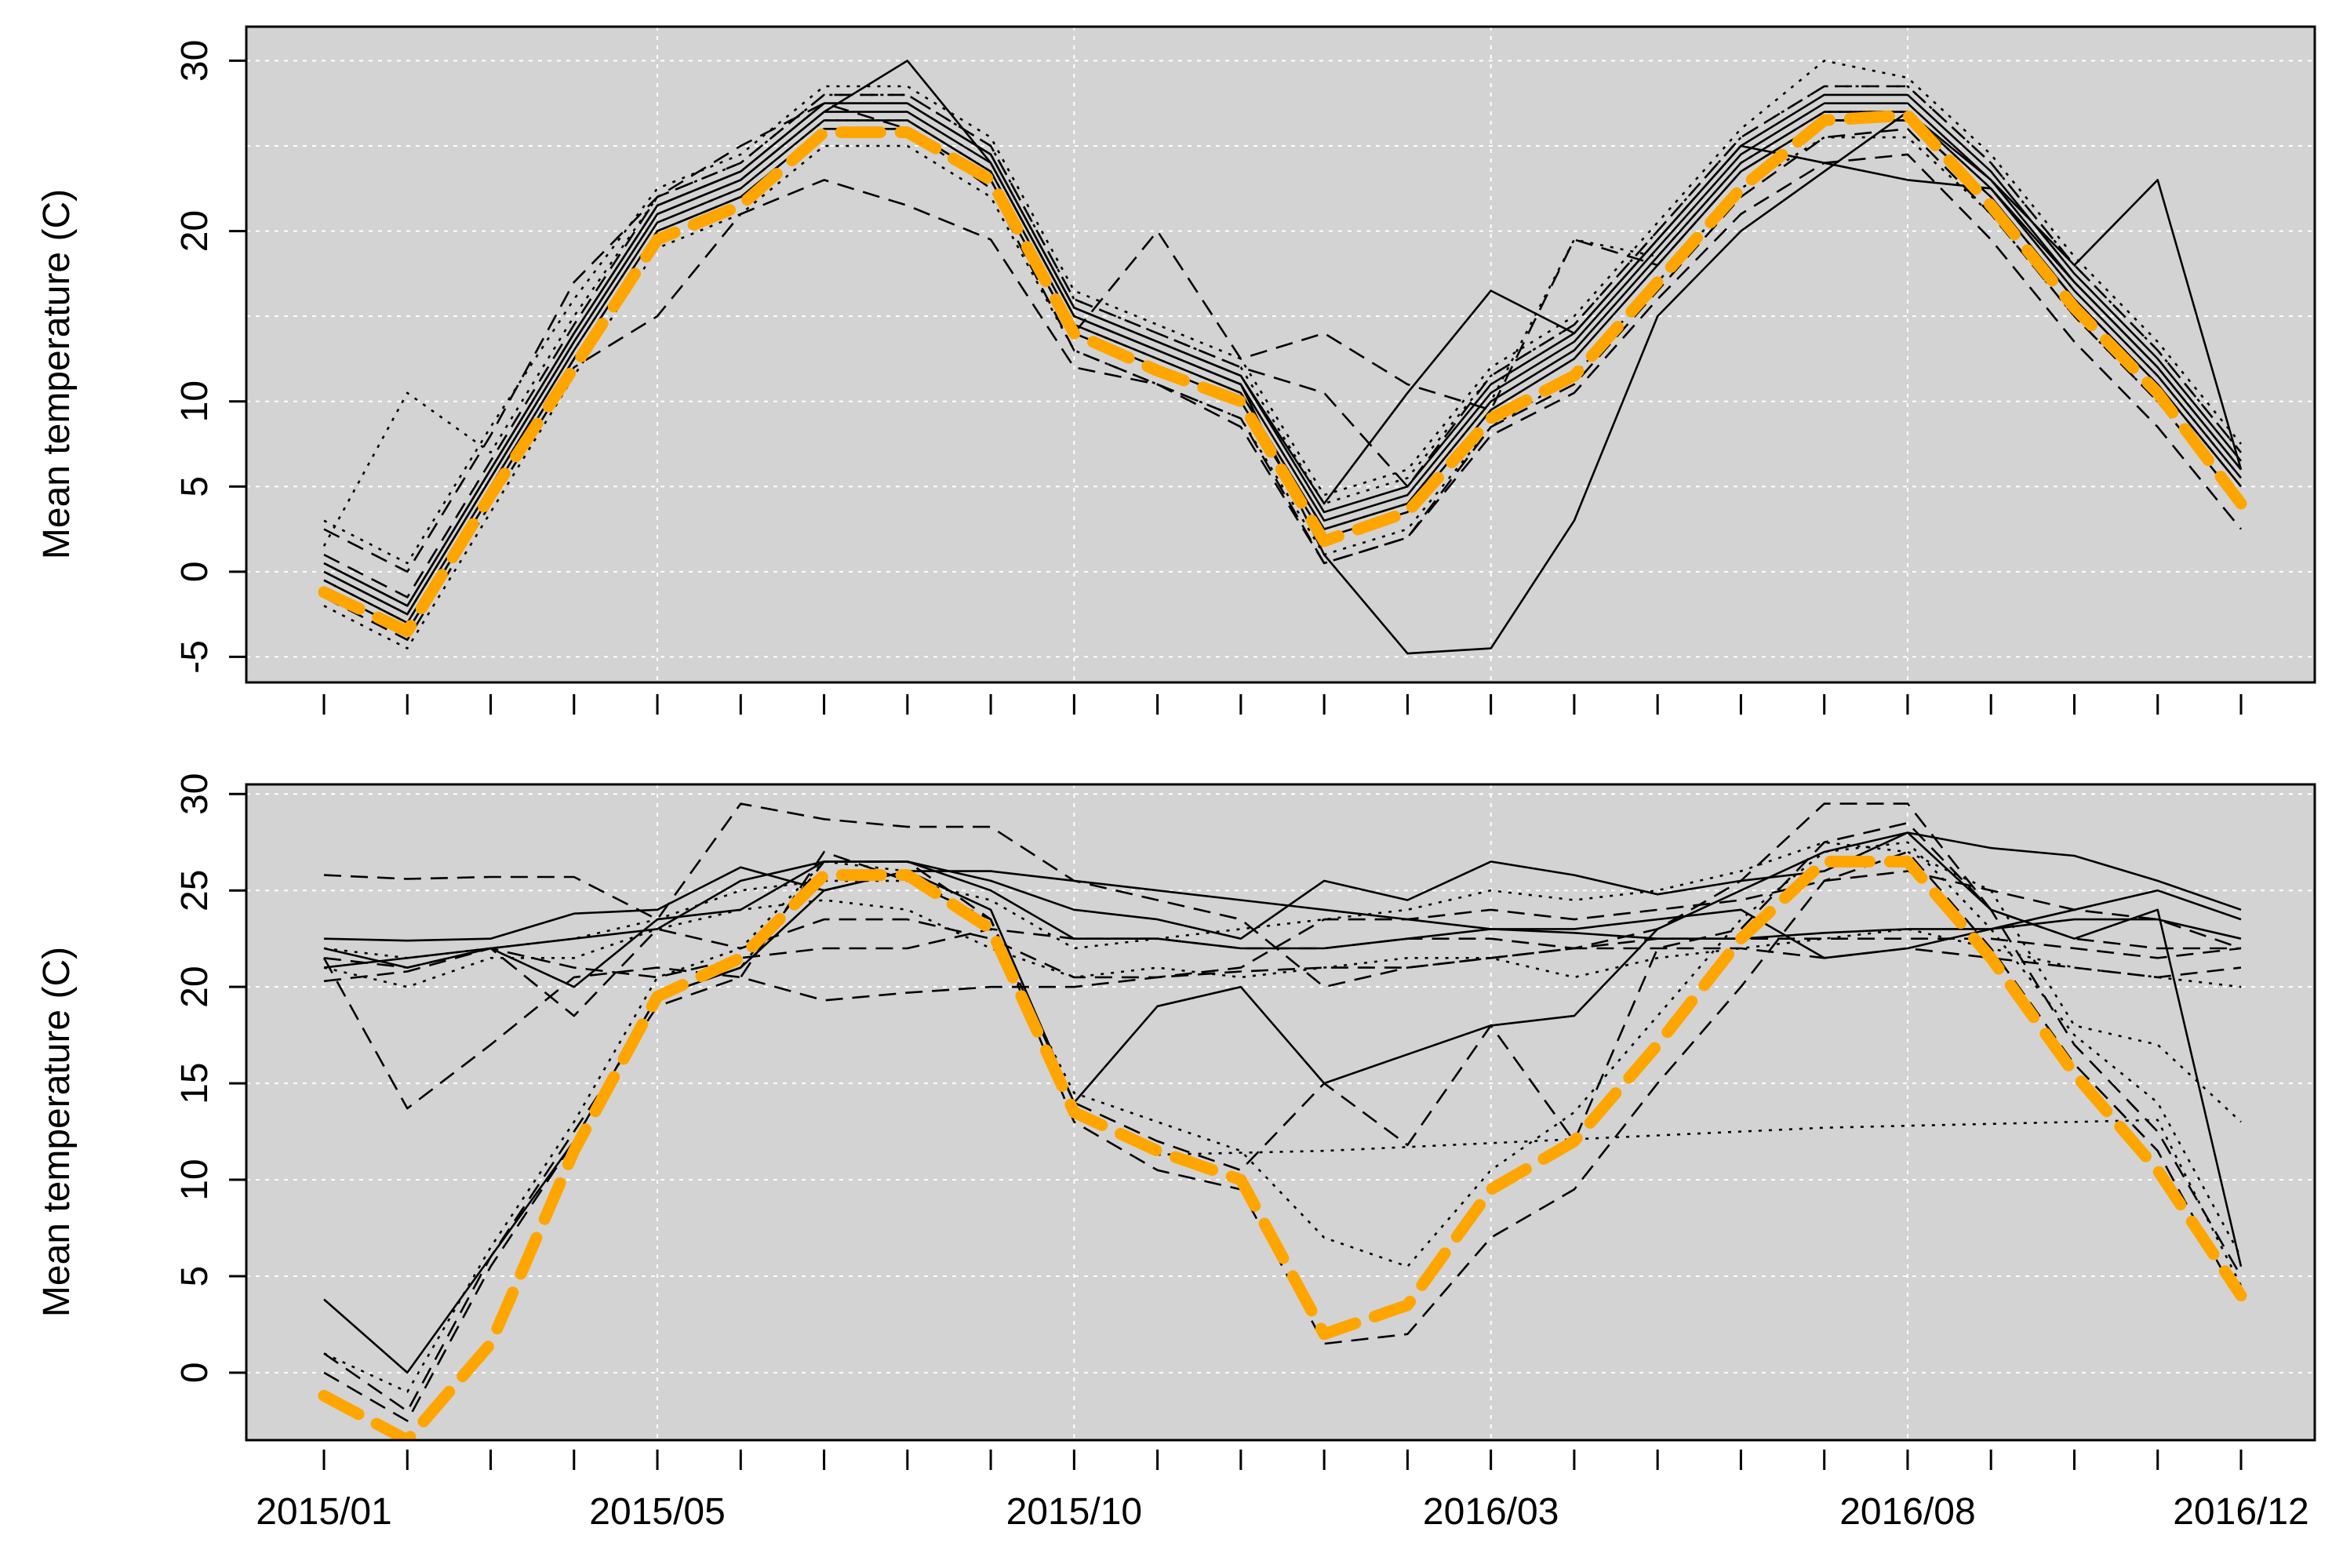 Image resolution: width=2343 pixels, height=1568 pixels. I want to click on y-tick-label: -5, so click(195, 657).